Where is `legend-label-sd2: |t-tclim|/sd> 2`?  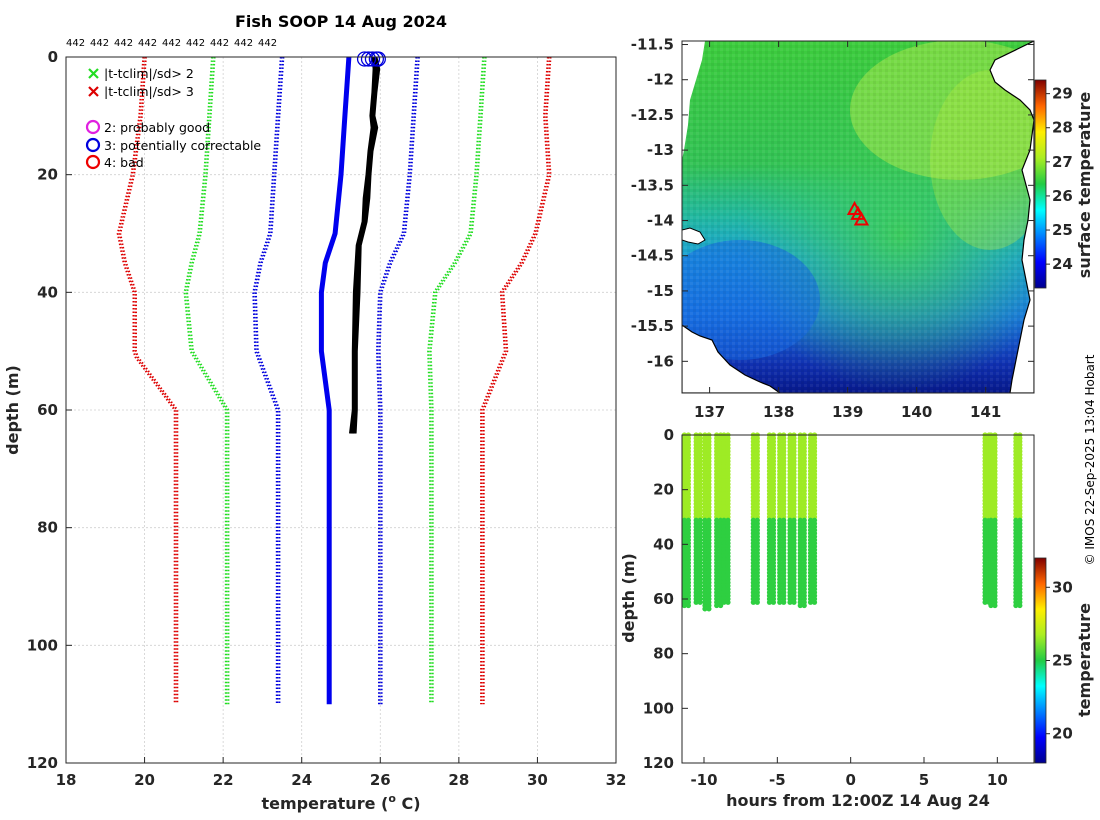 legend-label-sd2: |t-tclim|/sd> 2 is located at coordinates (149, 73).